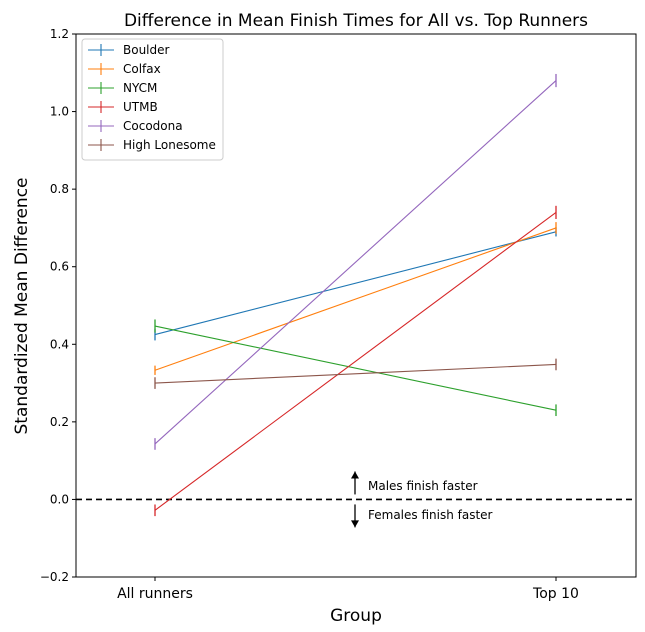  Describe the element at coordinates (22, 305) in the screenshot. I see `y-axis-label: Standardized Mean Difference` at that location.